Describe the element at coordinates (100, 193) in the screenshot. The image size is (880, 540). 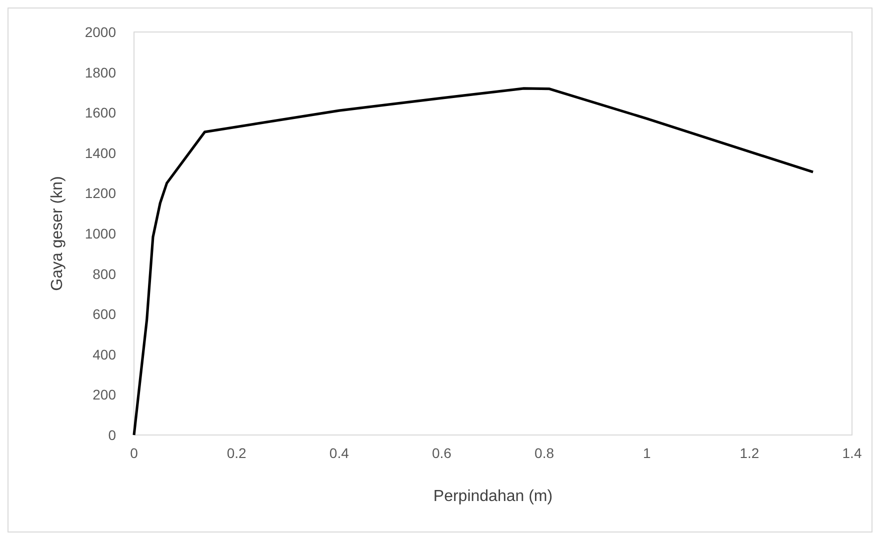
I see `y-tick-label: 1200` at that location.